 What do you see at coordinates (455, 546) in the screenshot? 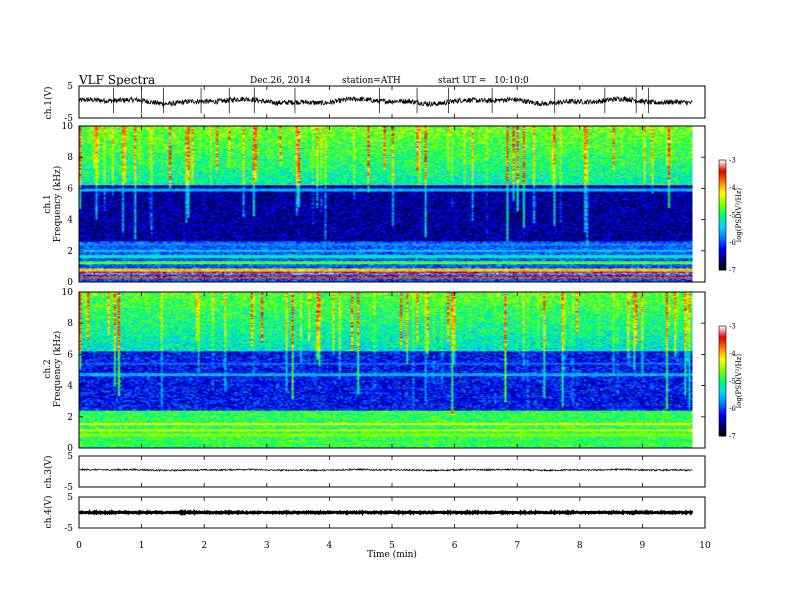
I see `x-tick-label: 6` at bounding box center [455, 546].